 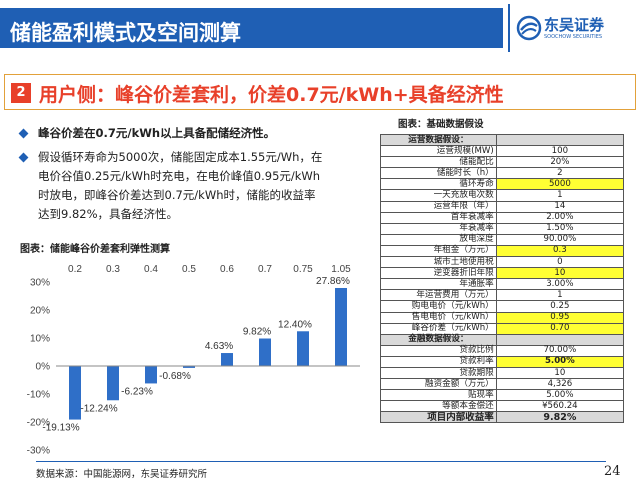 I want to click on table-cell-value: 70.00%, so click(x=560, y=350).